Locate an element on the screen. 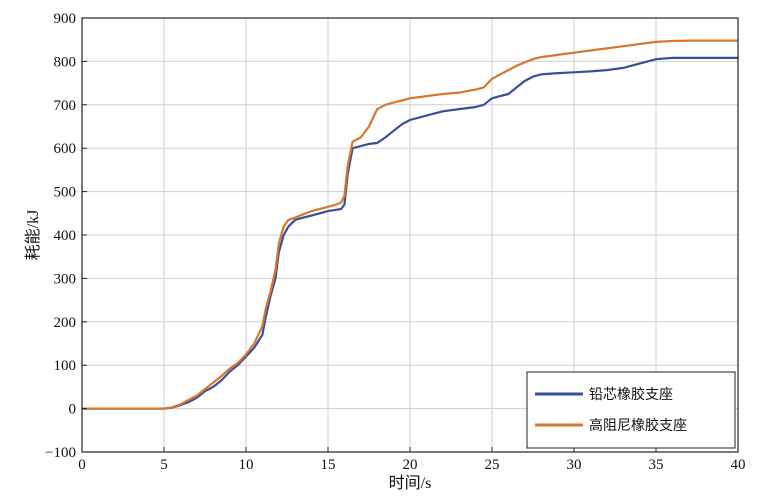 The height and width of the screenshot is (501, 774). legend: 铅芯橡胶支座 高阻尼橡胶支座 is located at coordinates (631, 410).